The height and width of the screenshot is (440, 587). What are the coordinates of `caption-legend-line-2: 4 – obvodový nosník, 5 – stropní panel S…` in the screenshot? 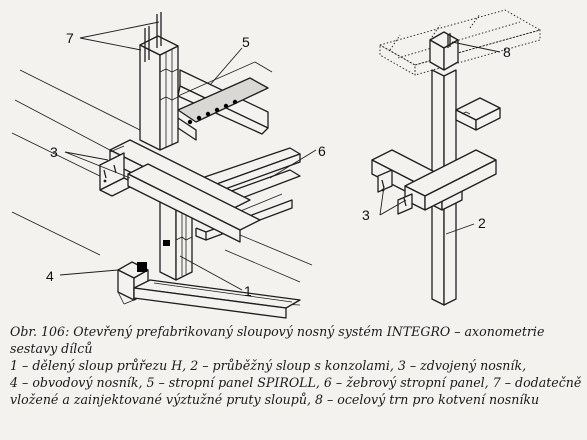 It's located at (296, 382).